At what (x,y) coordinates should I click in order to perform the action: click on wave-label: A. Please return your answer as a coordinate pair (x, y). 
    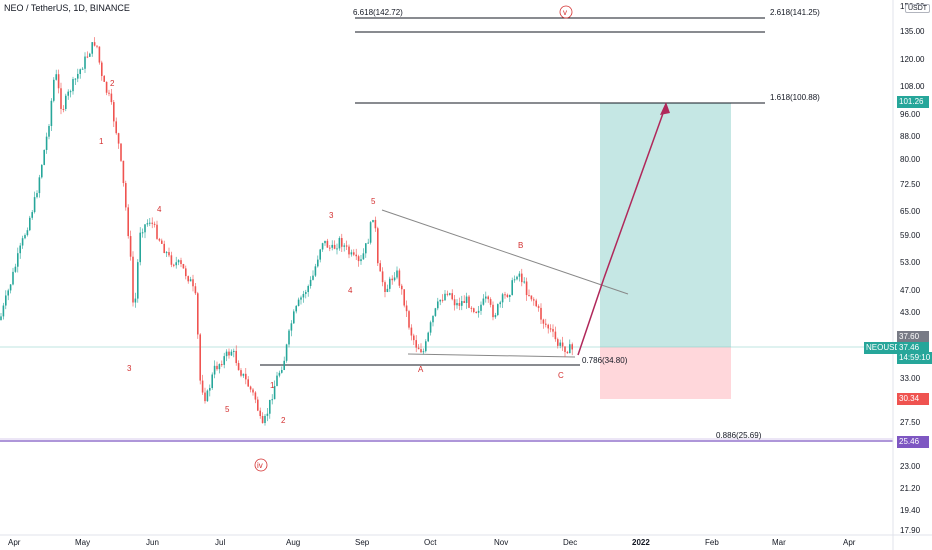
    Looking at the image, I should click on (421, 369).